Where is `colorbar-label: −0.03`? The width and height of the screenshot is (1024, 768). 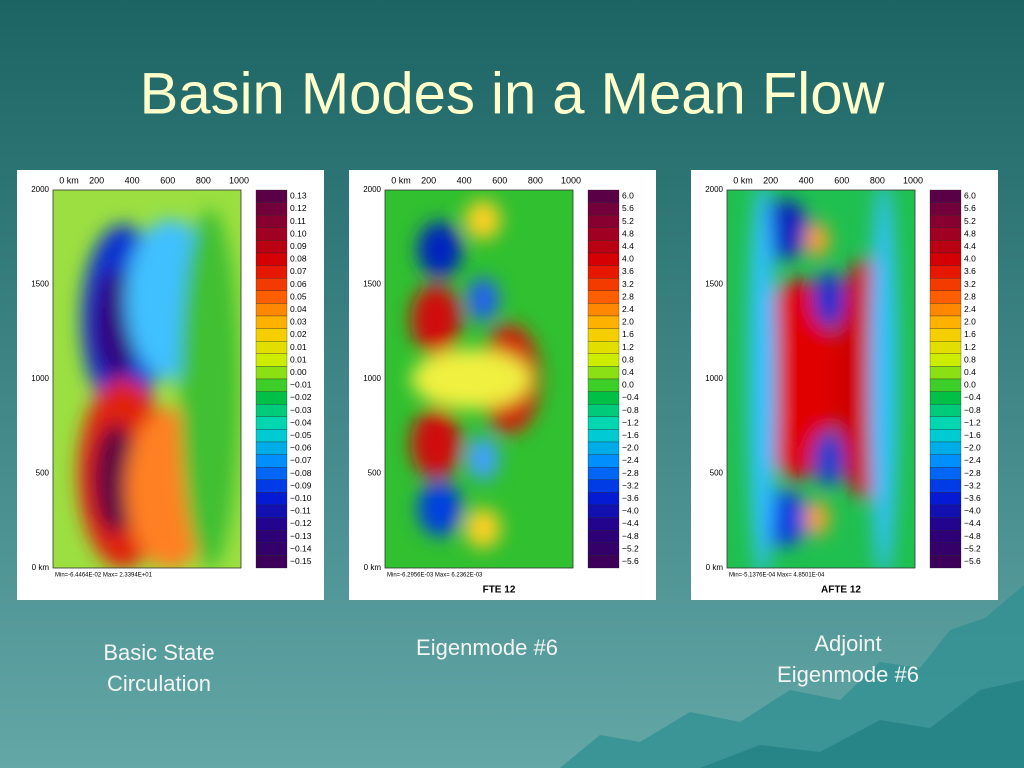
colorbar-label: −0.03 is located at coordinates (301, 410).